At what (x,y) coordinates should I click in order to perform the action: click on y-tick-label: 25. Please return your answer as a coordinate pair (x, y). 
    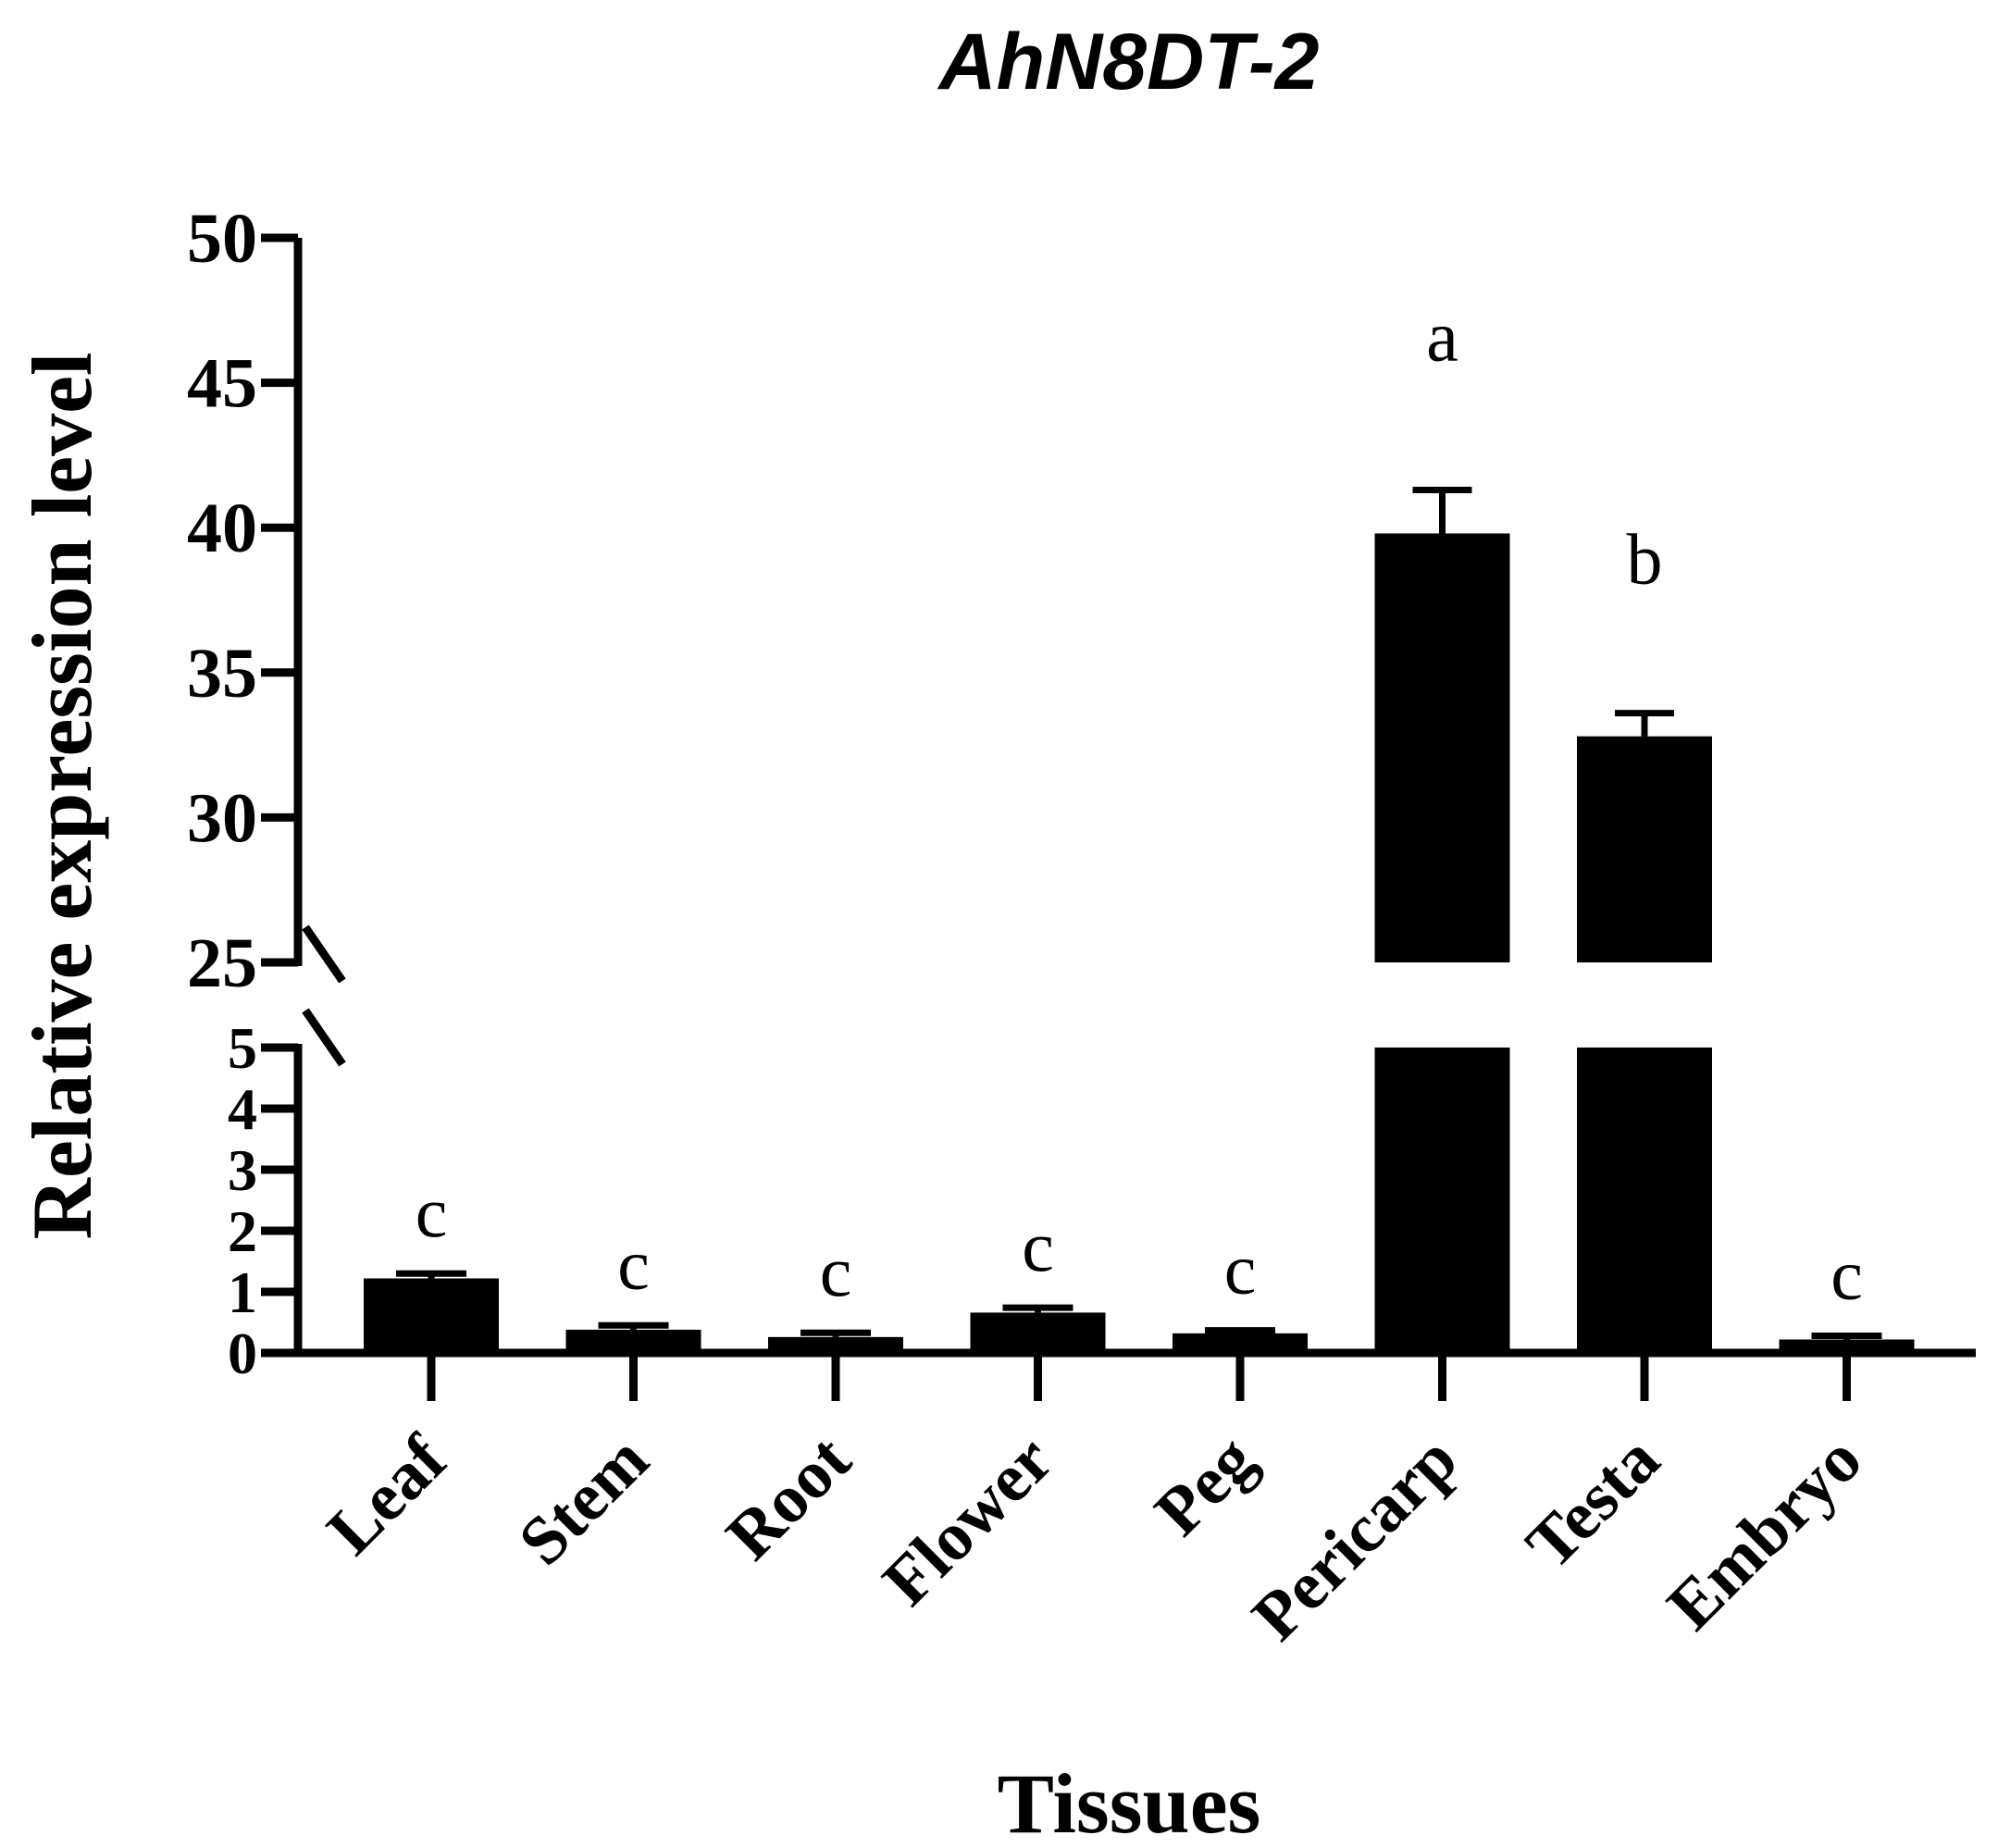
    Looking at the image, I should click on (222, 963).